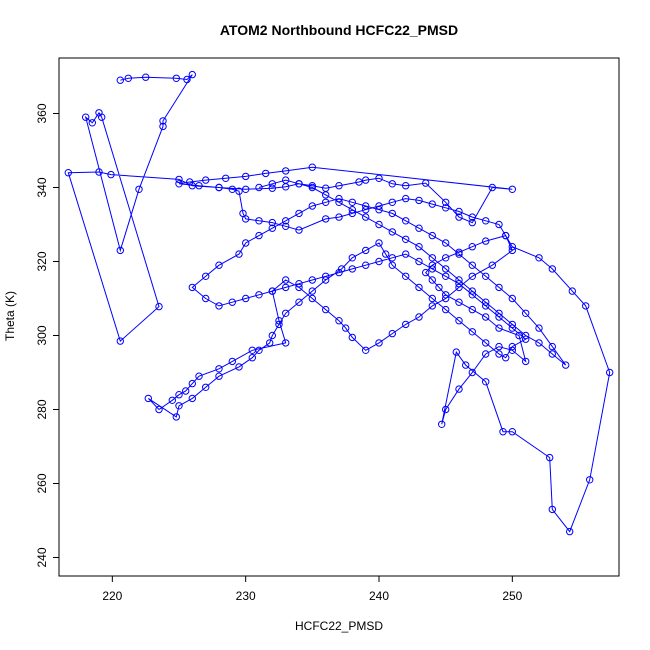 The width and height of the screenshot is (650, 650). Describe the element at coordinates (42, 557) in the screenshot. I see `y-tick-label: 240` at that location.